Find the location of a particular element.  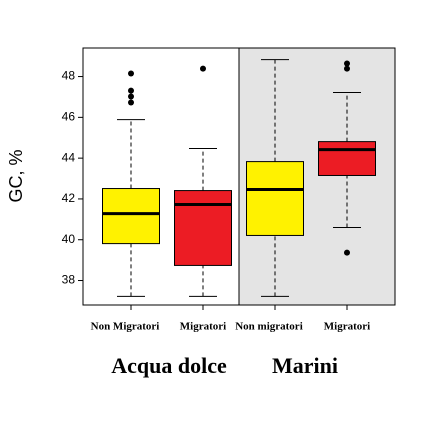

y-tick-label: 38 is located at coordinates (69, 280).